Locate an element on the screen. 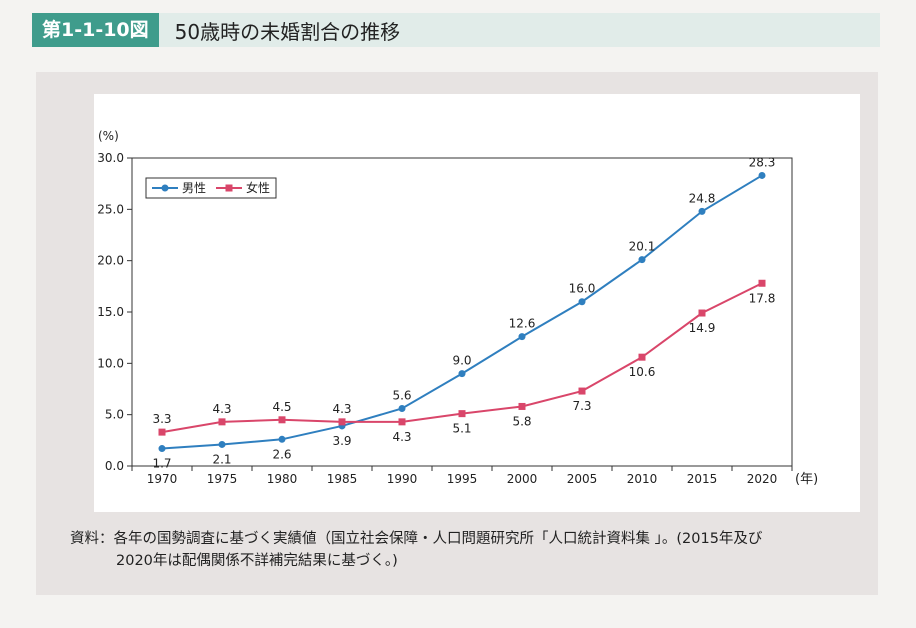 This screenshot has height=628, width=916. data-label-female: 5.1 is located at coordinates (461, 429).